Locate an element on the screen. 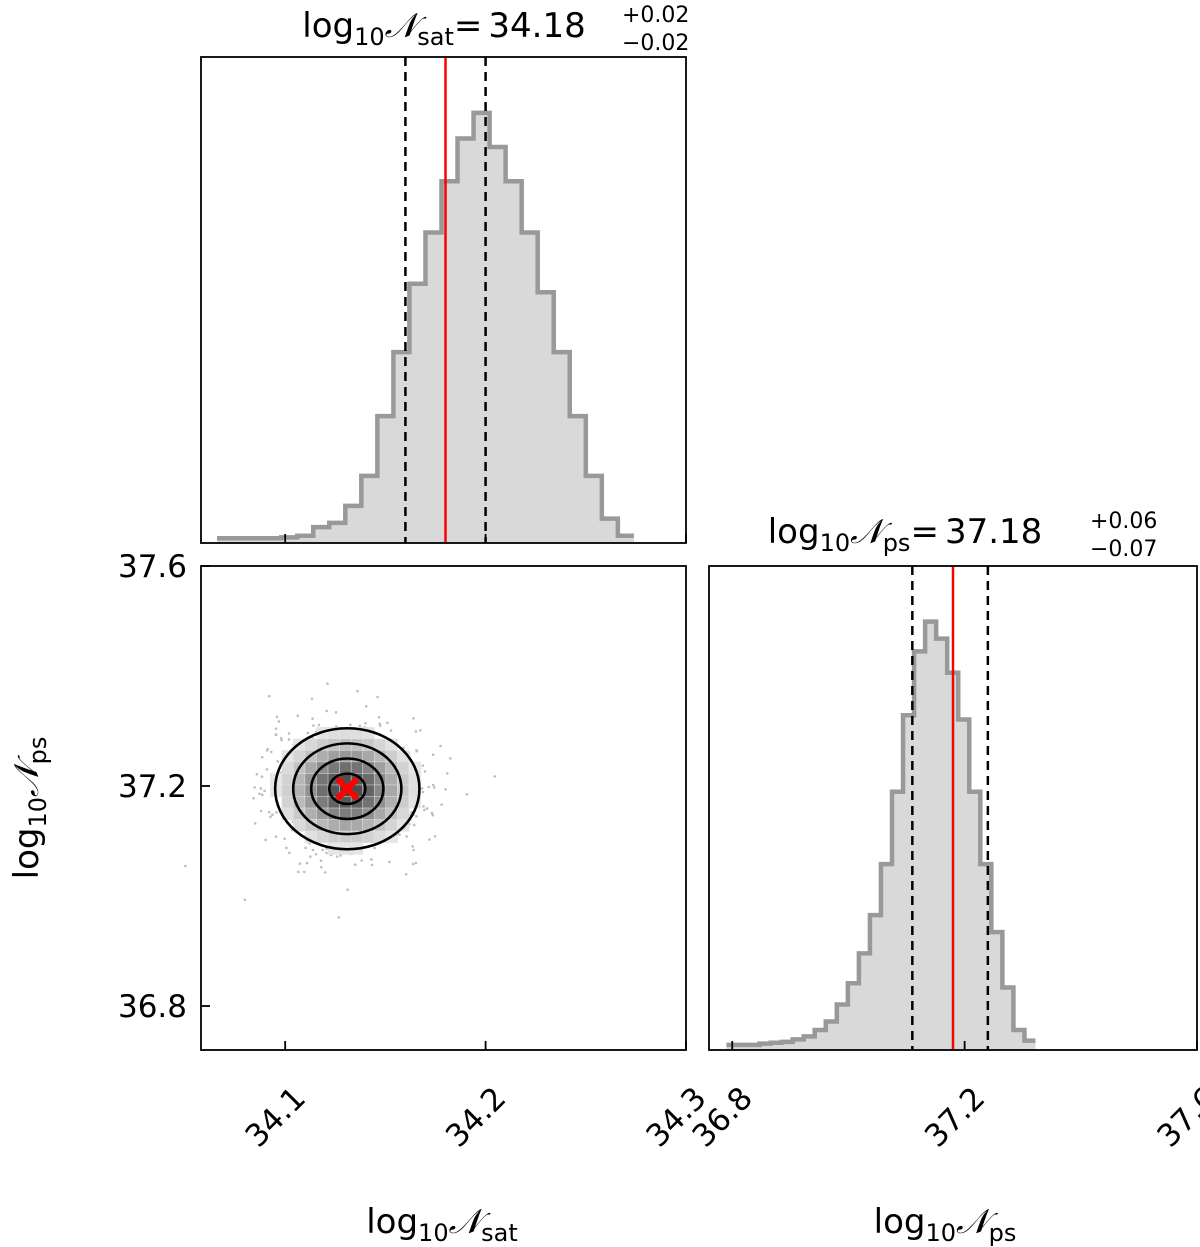 The width and height of the screenshot is (1200, 1247). contour-line is located at coordinates (347, 789).